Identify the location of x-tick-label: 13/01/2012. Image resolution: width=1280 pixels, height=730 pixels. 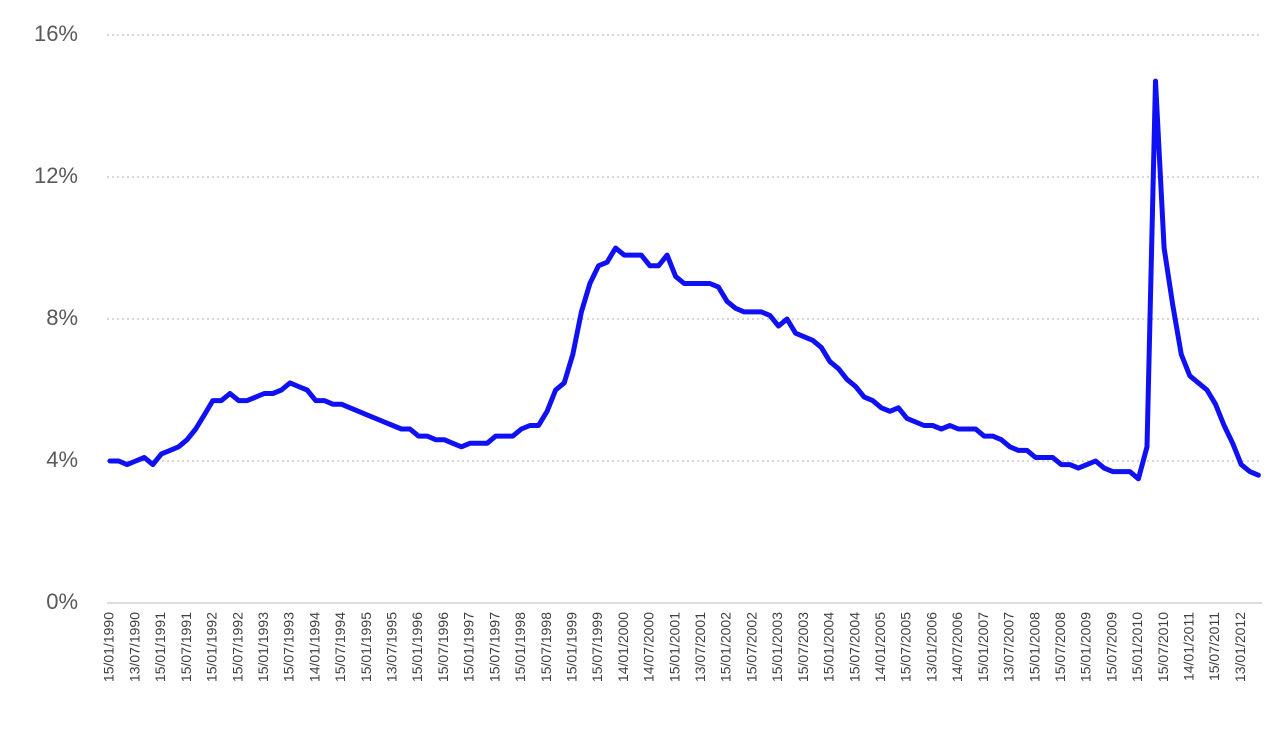
(1240, 647).